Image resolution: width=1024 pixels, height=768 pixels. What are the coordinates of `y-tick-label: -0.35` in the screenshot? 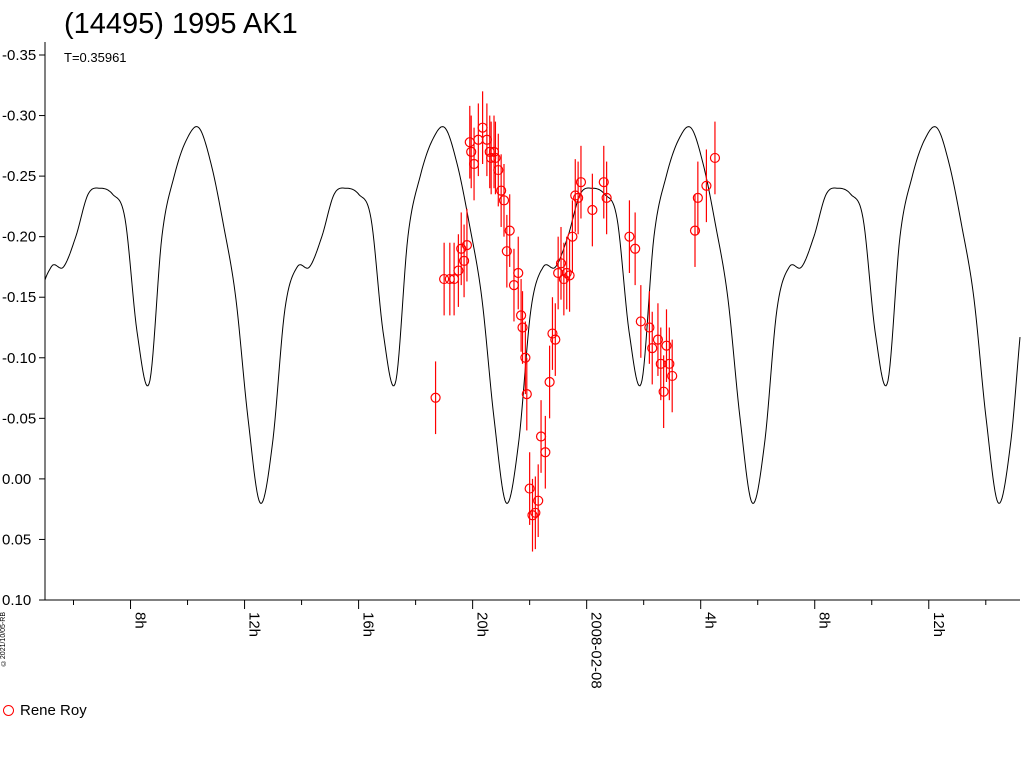 It's located at (19, 55).